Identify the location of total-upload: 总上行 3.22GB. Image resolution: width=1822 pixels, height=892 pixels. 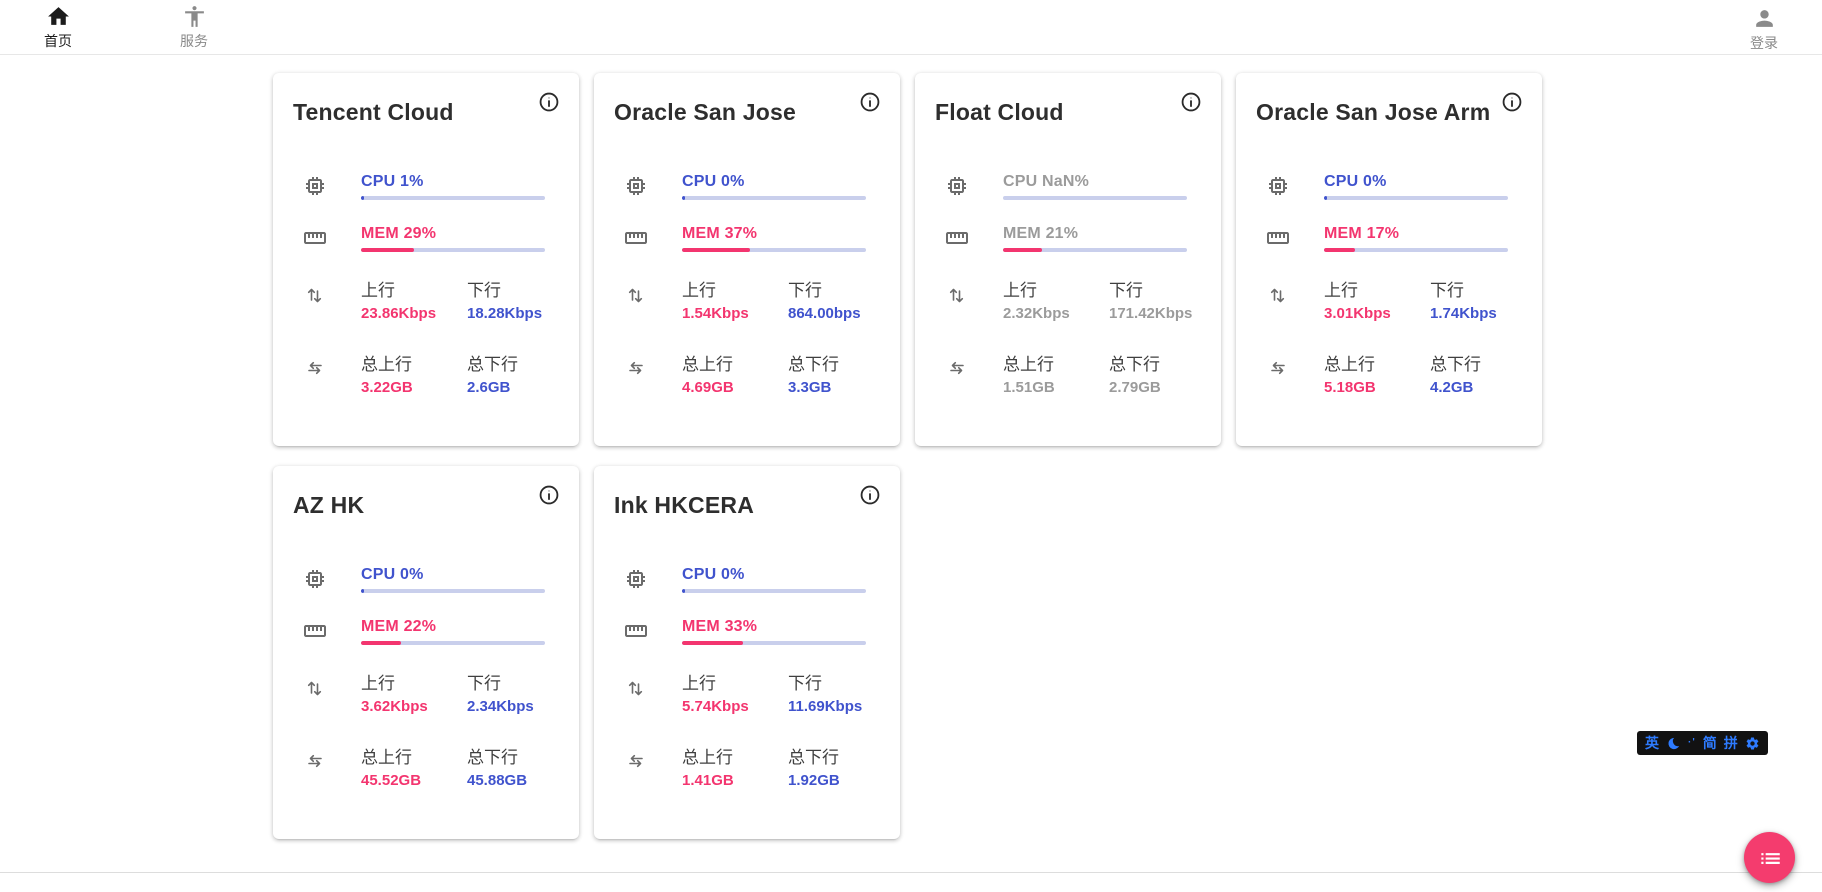
(414, 373).